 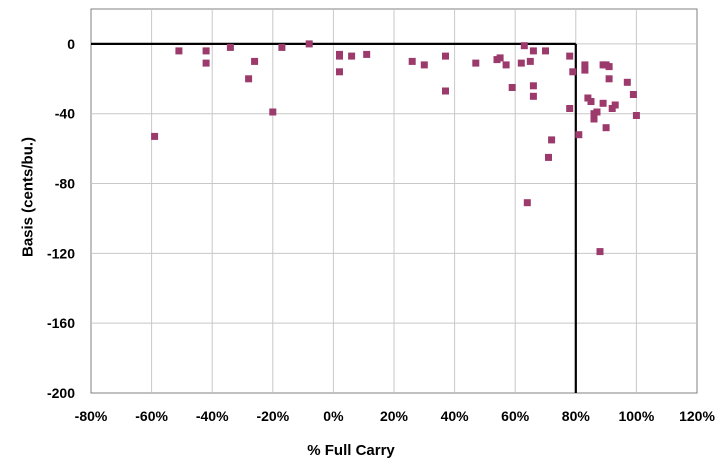 What do you see at coordinates (61, 393) in the screenshot?
I see `y-tick-label: -200` at bounding box center [61, 393].